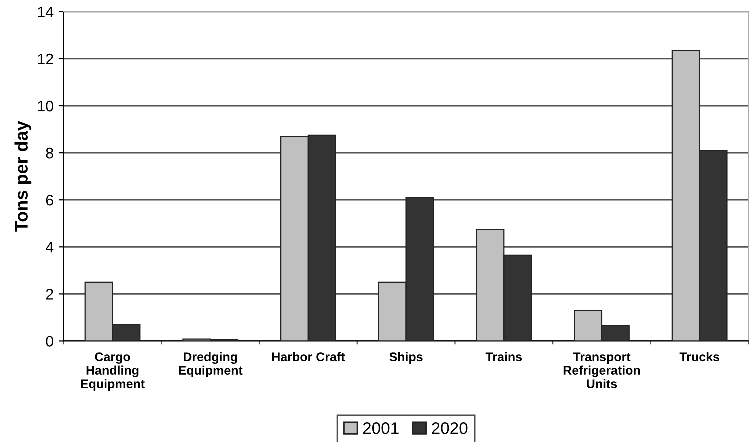 The image size is (751, 442). I want to click on x-tick-label: Cargo Handling Equipment, so click(113, 371).